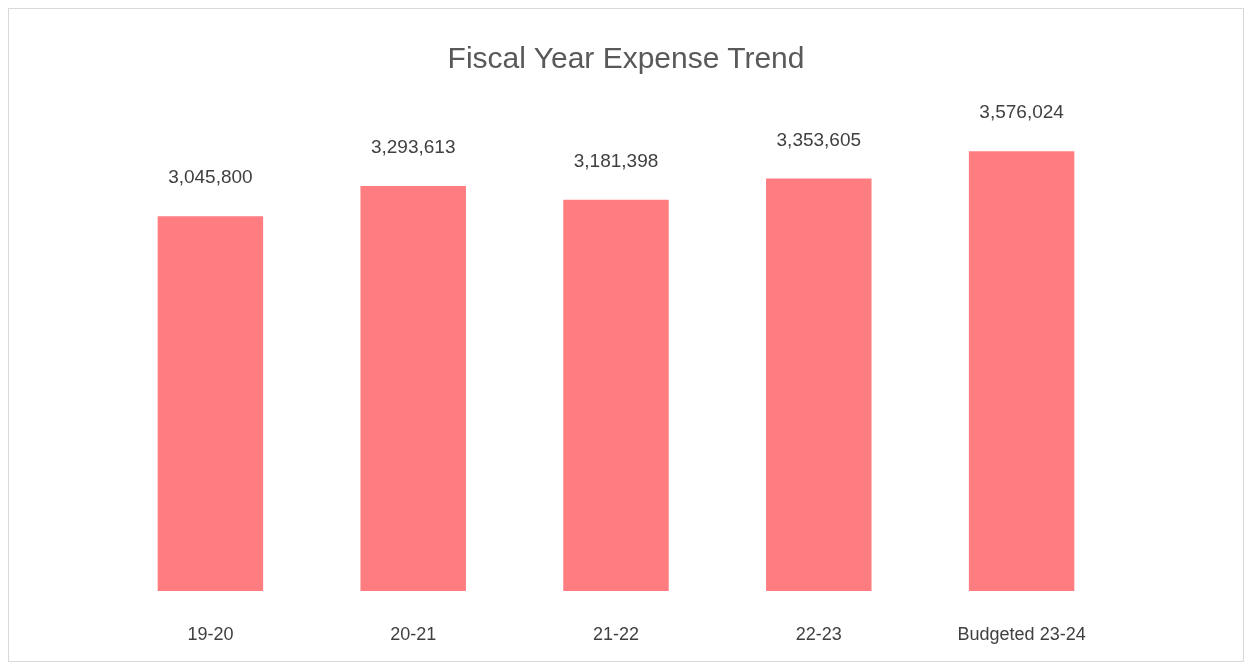 The width and height of the screenshot is (1254, 672). I want to click on data-label: 3,293,613, so click(413, 146).